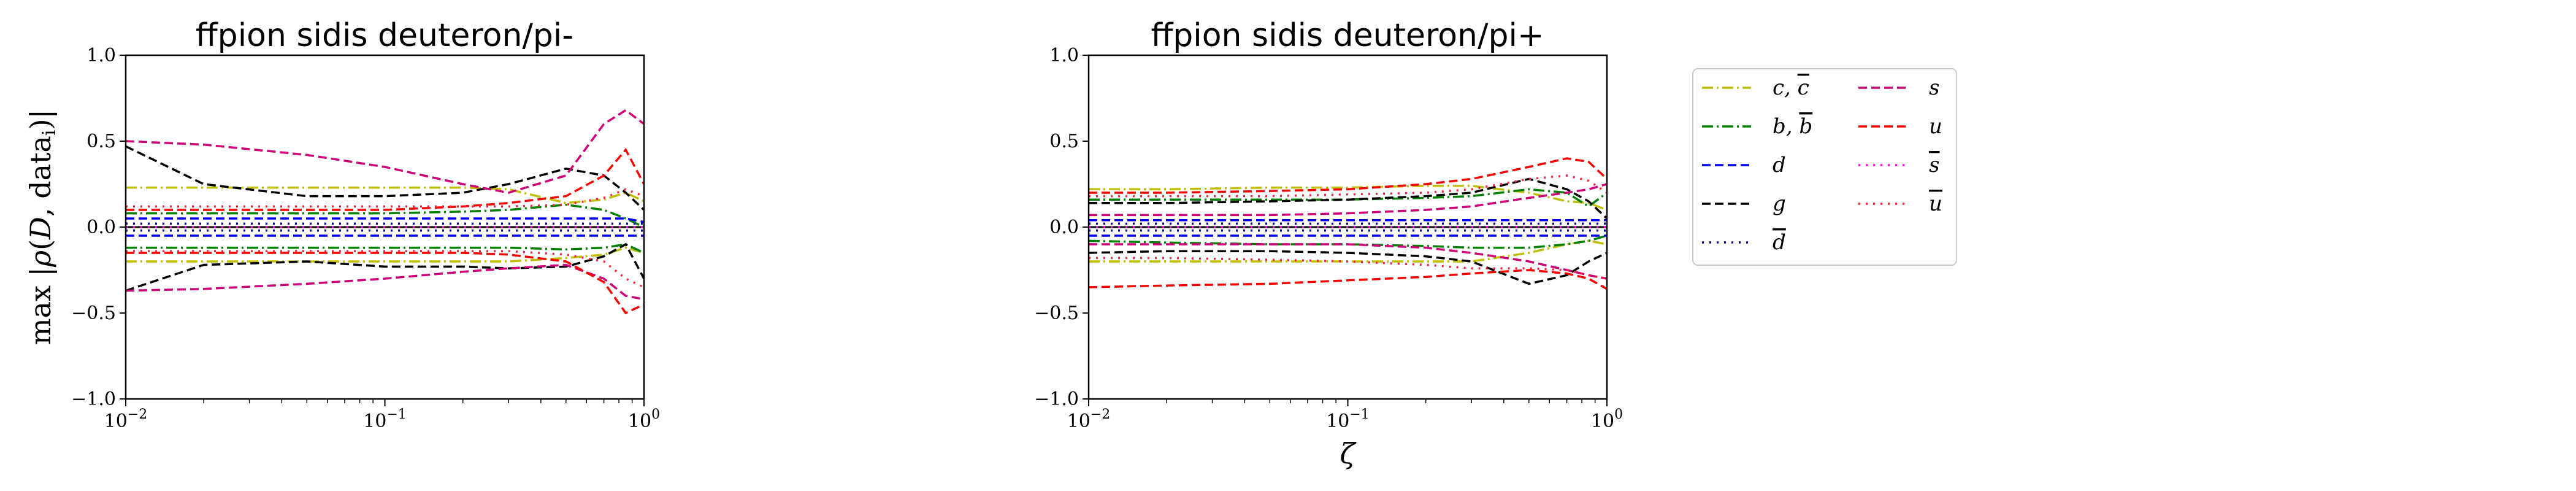 Image resolution: width=2576 pixels, height=491 pixels. I want to click on legend-item-d: d, so click(1744, 165).